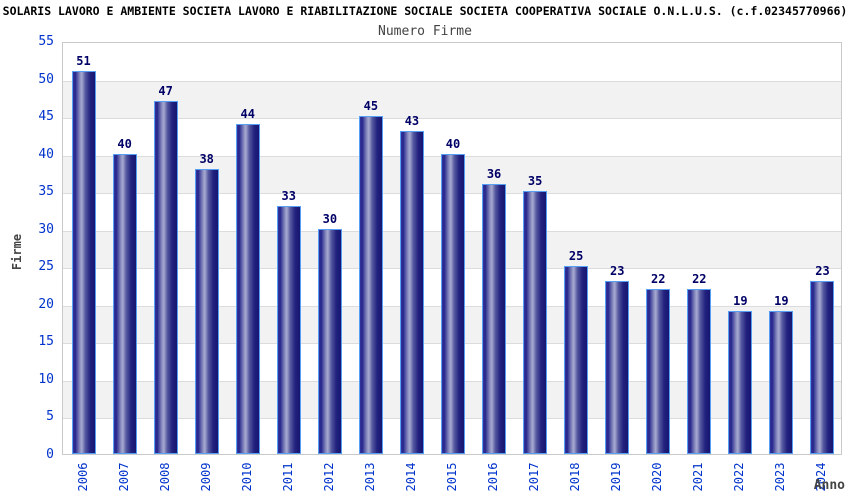 This screenshot has width=850, height=500. I want to click on bar-2015, so click(453, 303).